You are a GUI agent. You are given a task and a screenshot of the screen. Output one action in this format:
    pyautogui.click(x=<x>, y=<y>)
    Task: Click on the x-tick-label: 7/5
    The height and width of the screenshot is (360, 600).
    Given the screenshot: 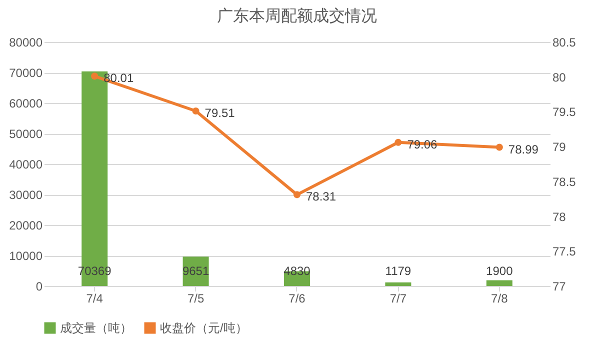 What is the action you would take?
    pyautogui.click(x=195, y=299)
    